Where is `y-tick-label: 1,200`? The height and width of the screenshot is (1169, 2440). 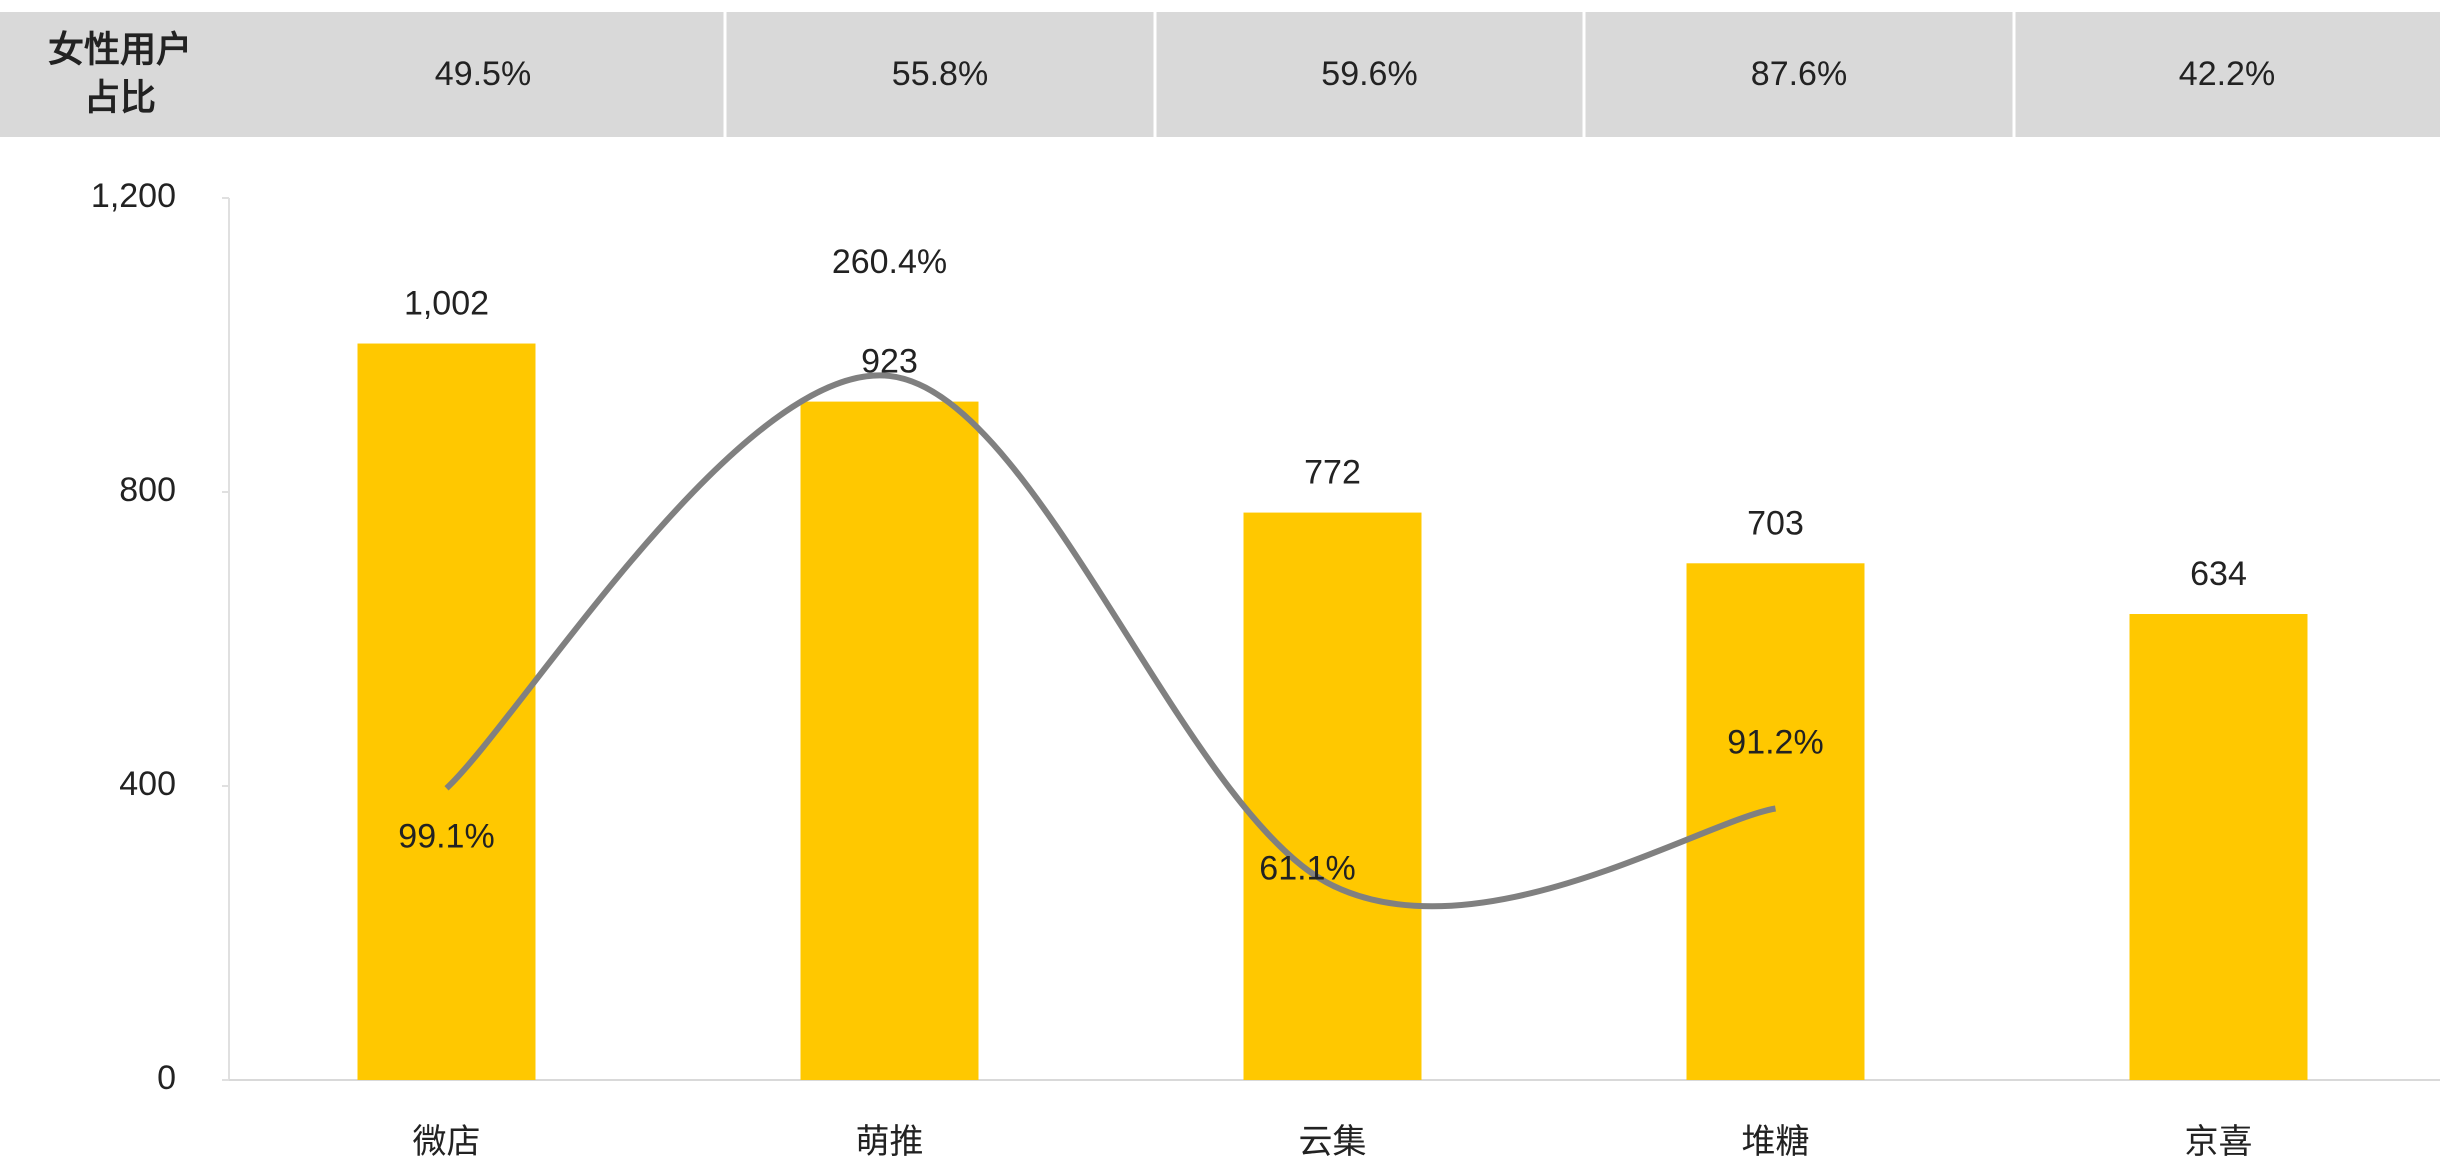 y-tick-label: 1,200 is located at coordinates (133, 196).